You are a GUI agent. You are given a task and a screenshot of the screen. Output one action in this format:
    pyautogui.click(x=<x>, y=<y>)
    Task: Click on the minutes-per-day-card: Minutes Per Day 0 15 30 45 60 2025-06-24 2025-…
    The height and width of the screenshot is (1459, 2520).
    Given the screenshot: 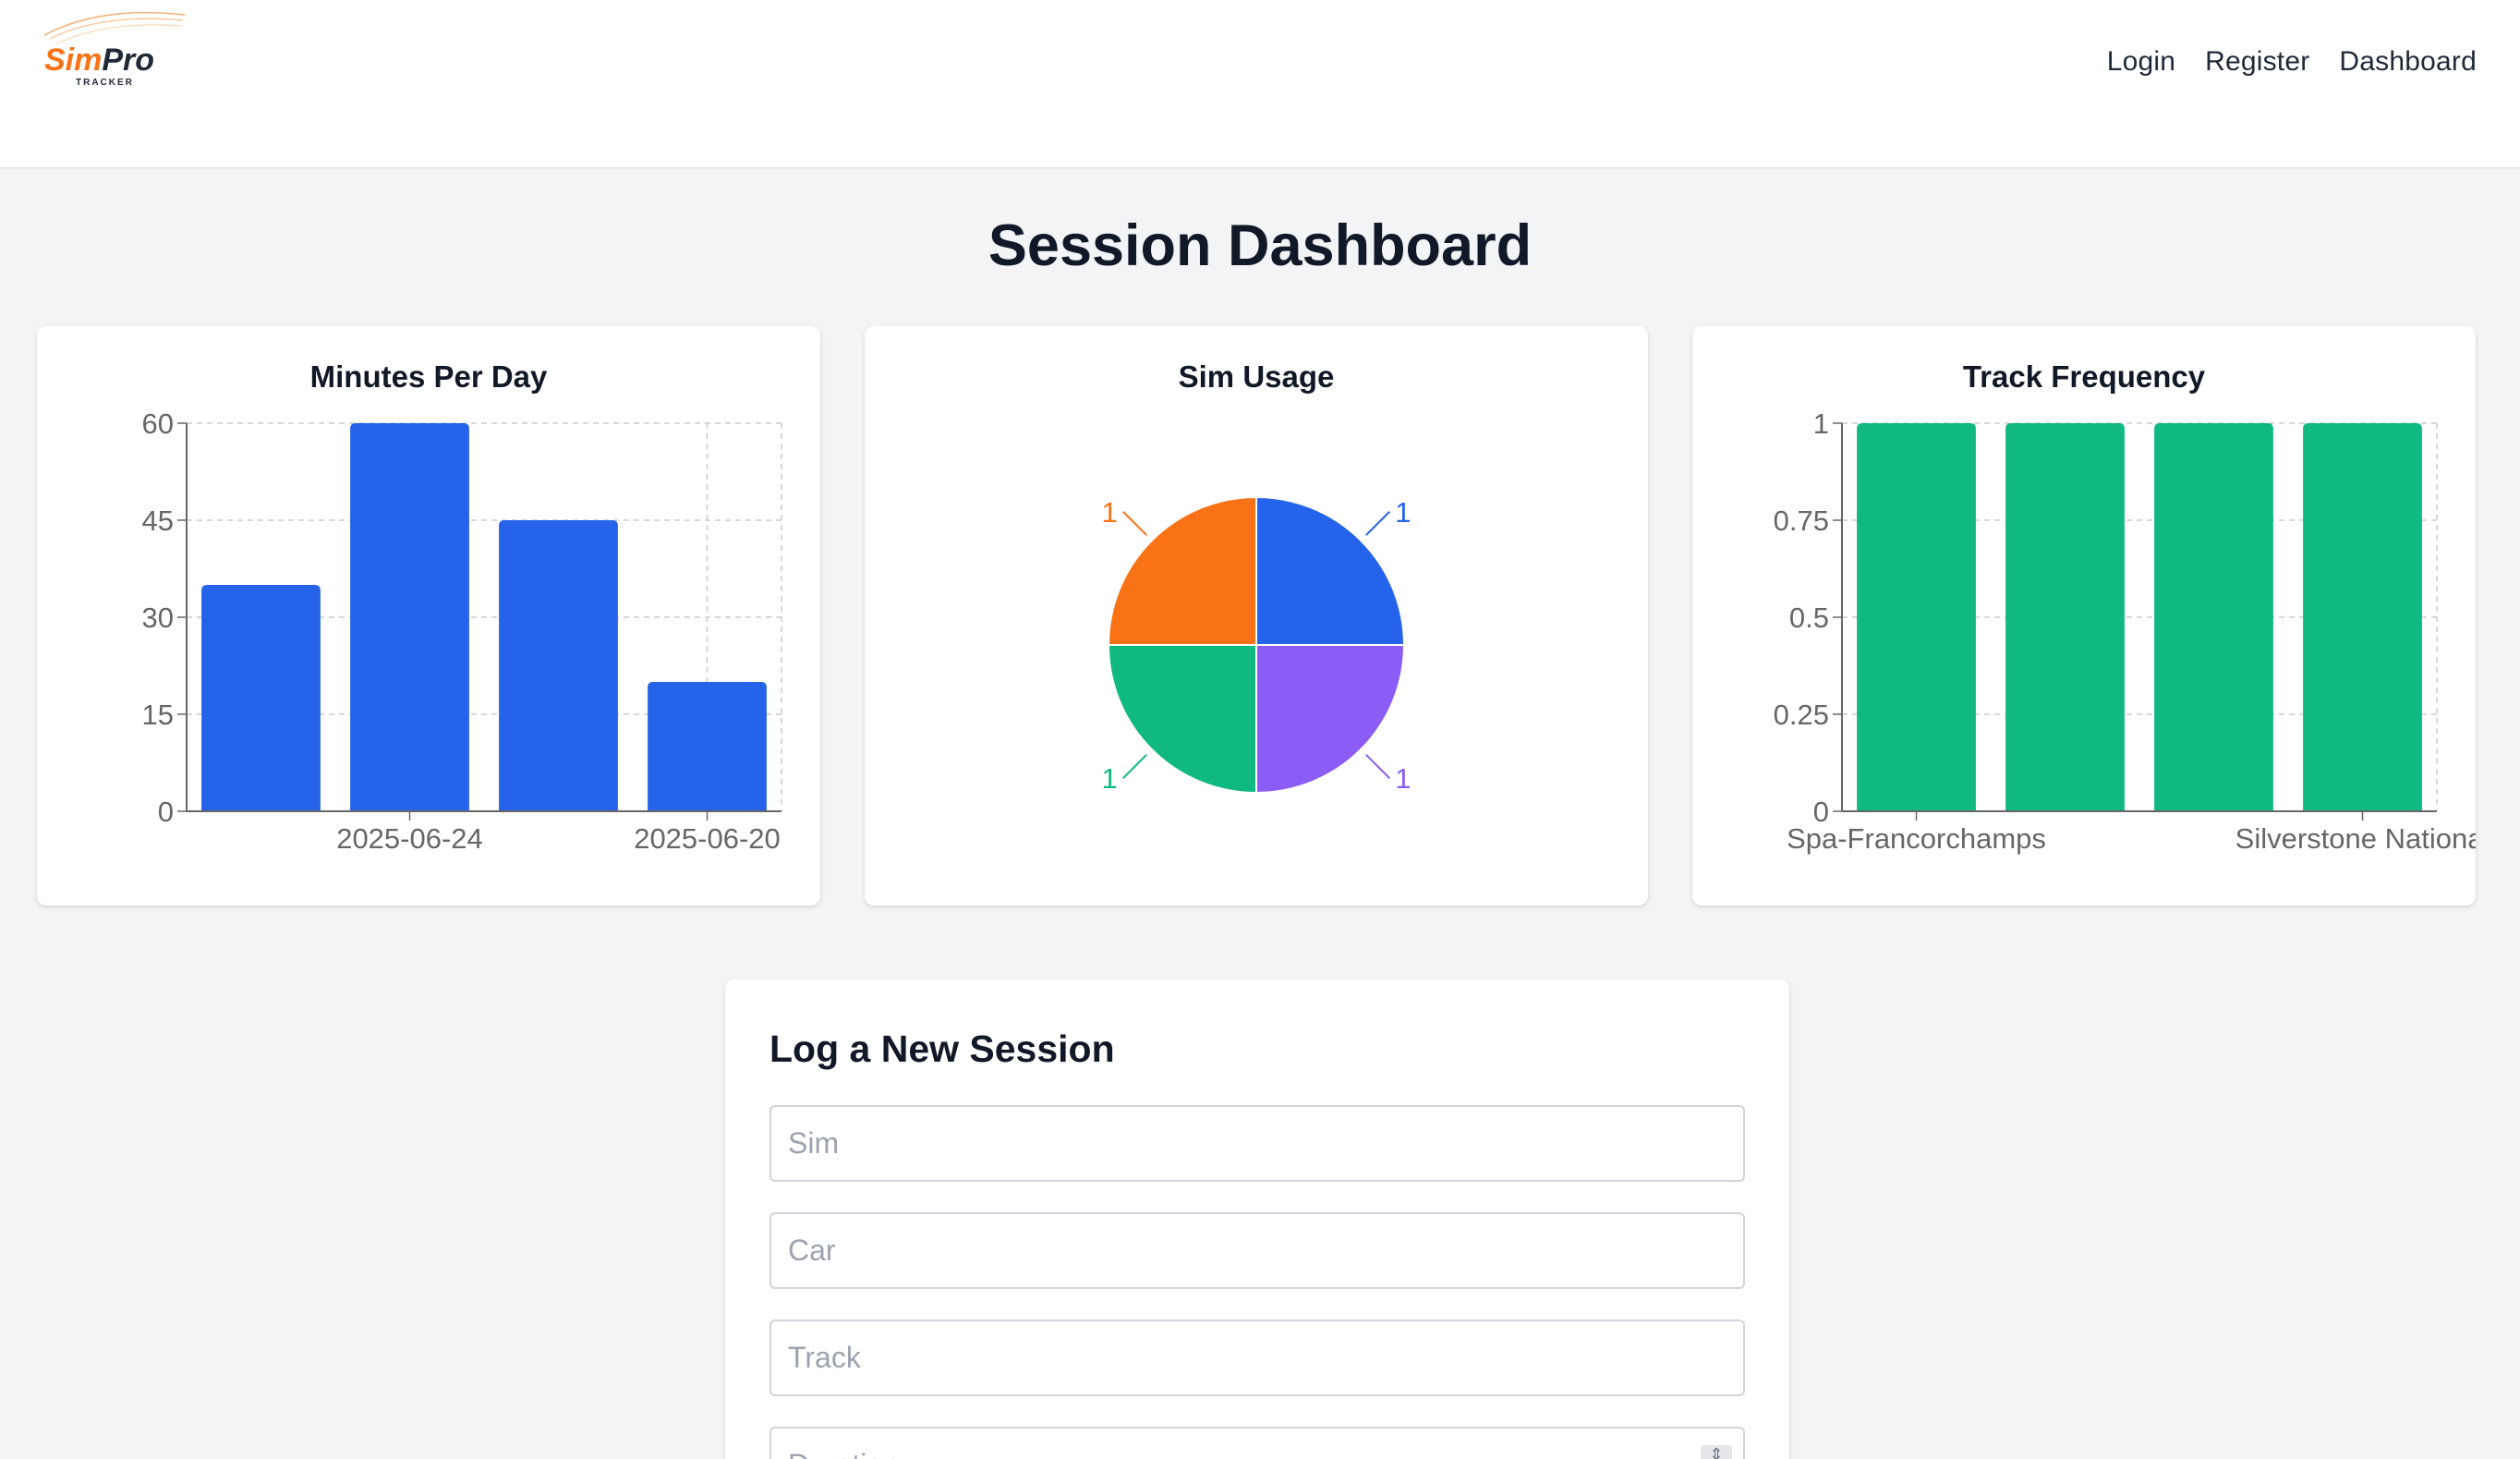 What is the action you would take?
    pyautogui.click(x=428, y=616)
    